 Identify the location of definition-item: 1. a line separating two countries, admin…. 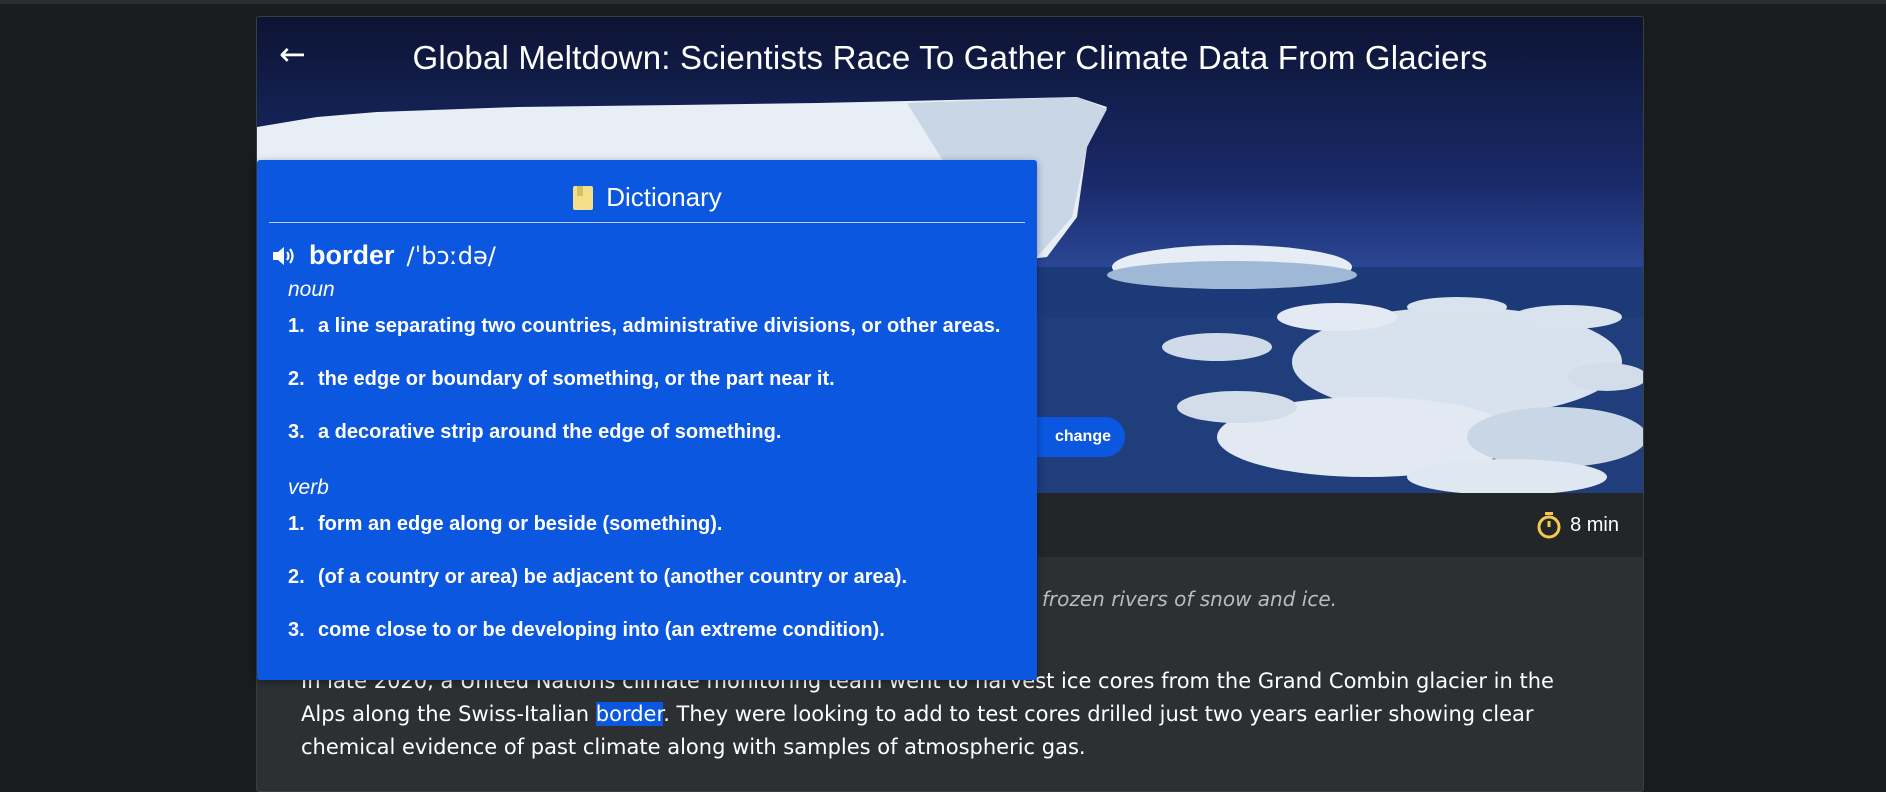
(644, 326).